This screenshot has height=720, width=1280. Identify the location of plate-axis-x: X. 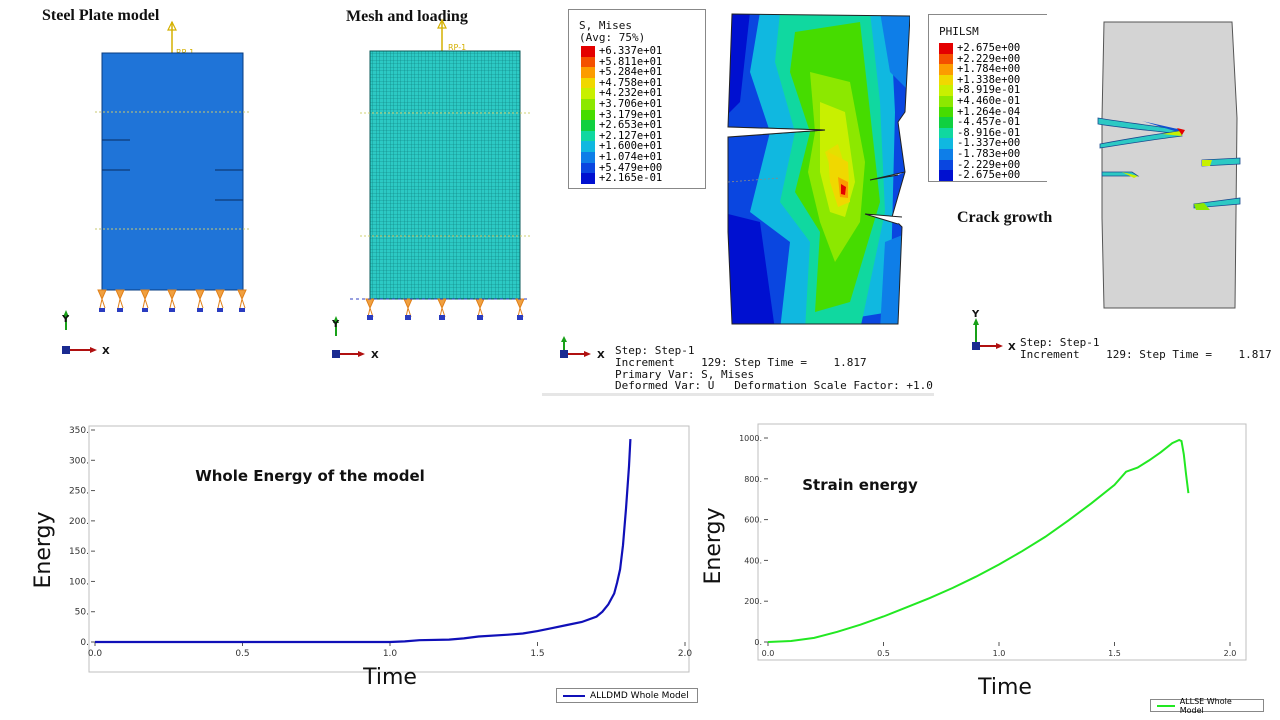
(106, 351).